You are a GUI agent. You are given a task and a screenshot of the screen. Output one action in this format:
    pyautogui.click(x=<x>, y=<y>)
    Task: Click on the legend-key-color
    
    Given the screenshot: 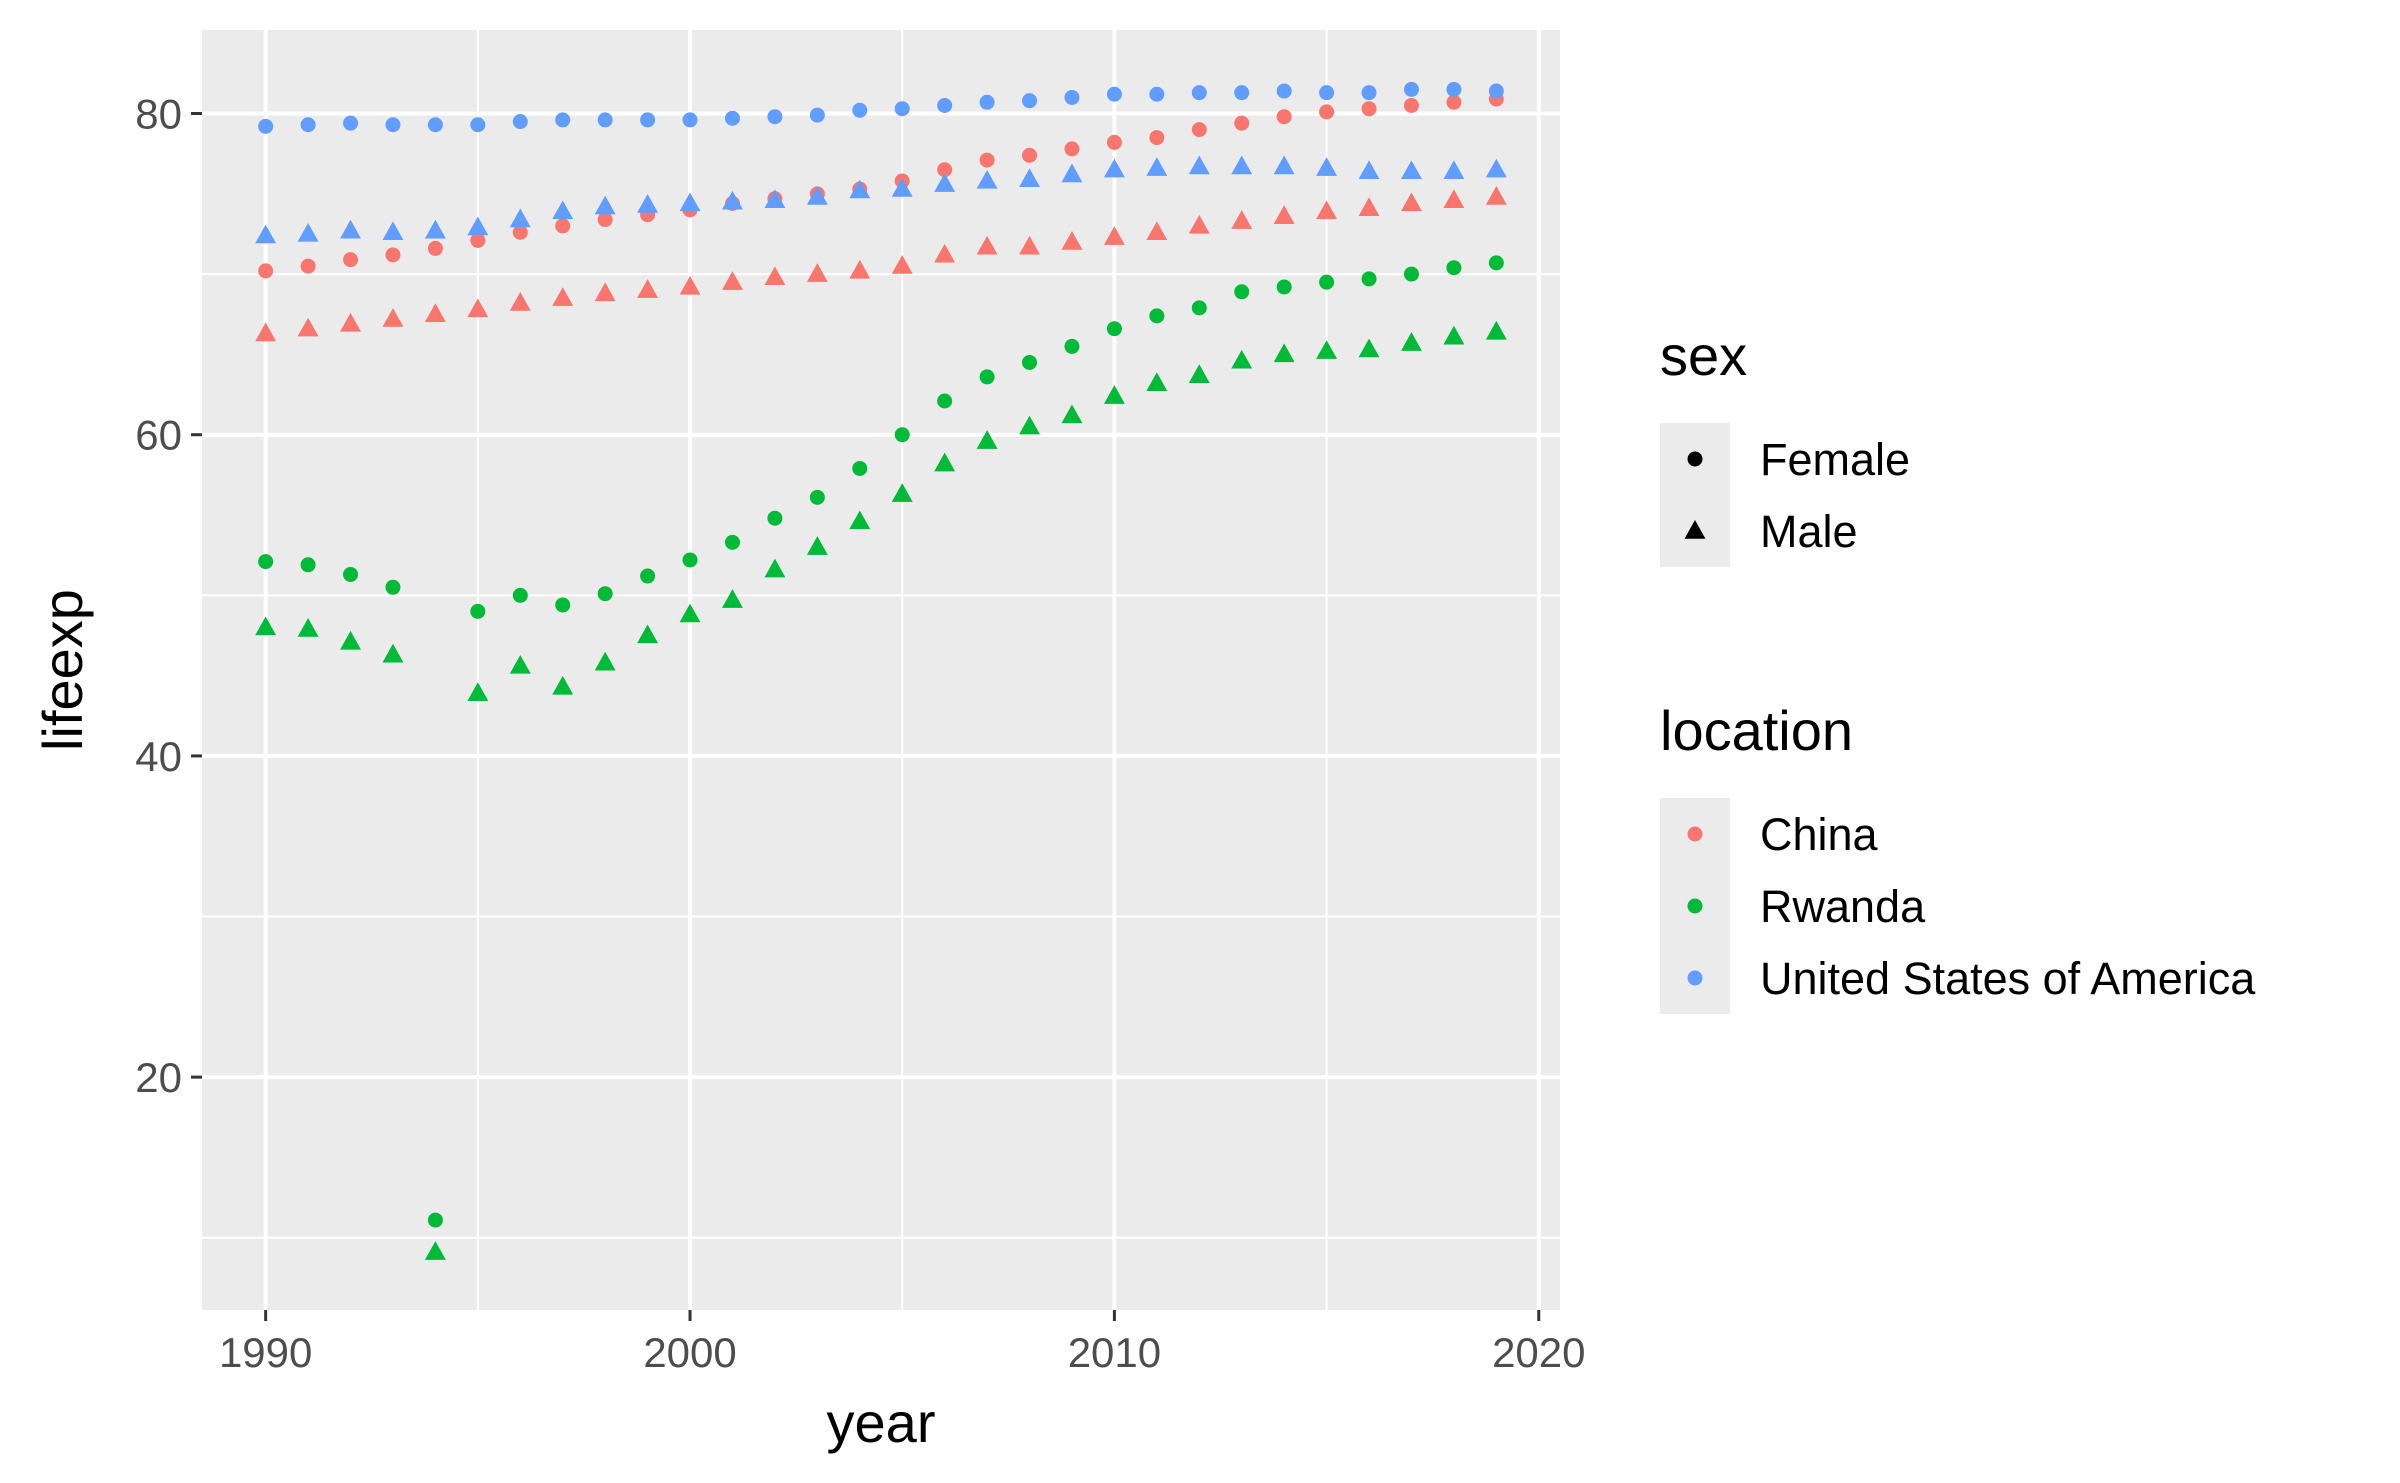 What is the action you would take?
    pyautogui.click(x=1695, y=906)
    